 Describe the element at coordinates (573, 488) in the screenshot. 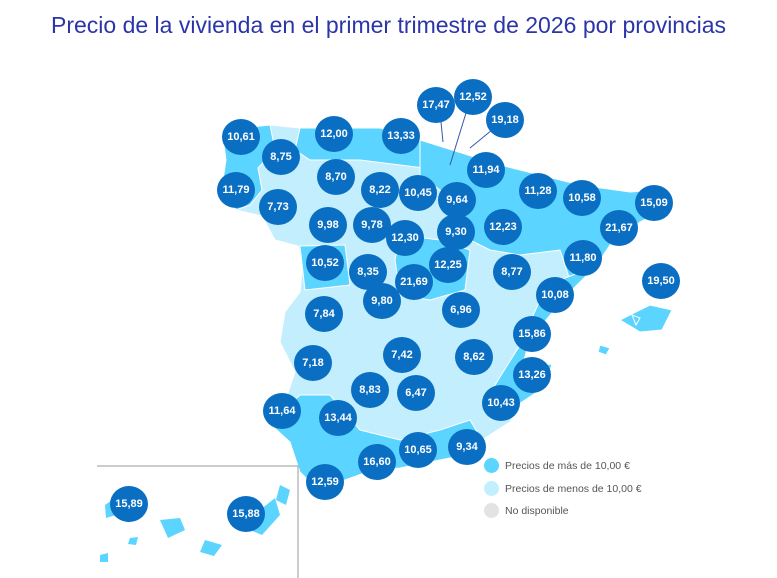

I see `legend-label: Precios de menos de 10,00 €` at that location.